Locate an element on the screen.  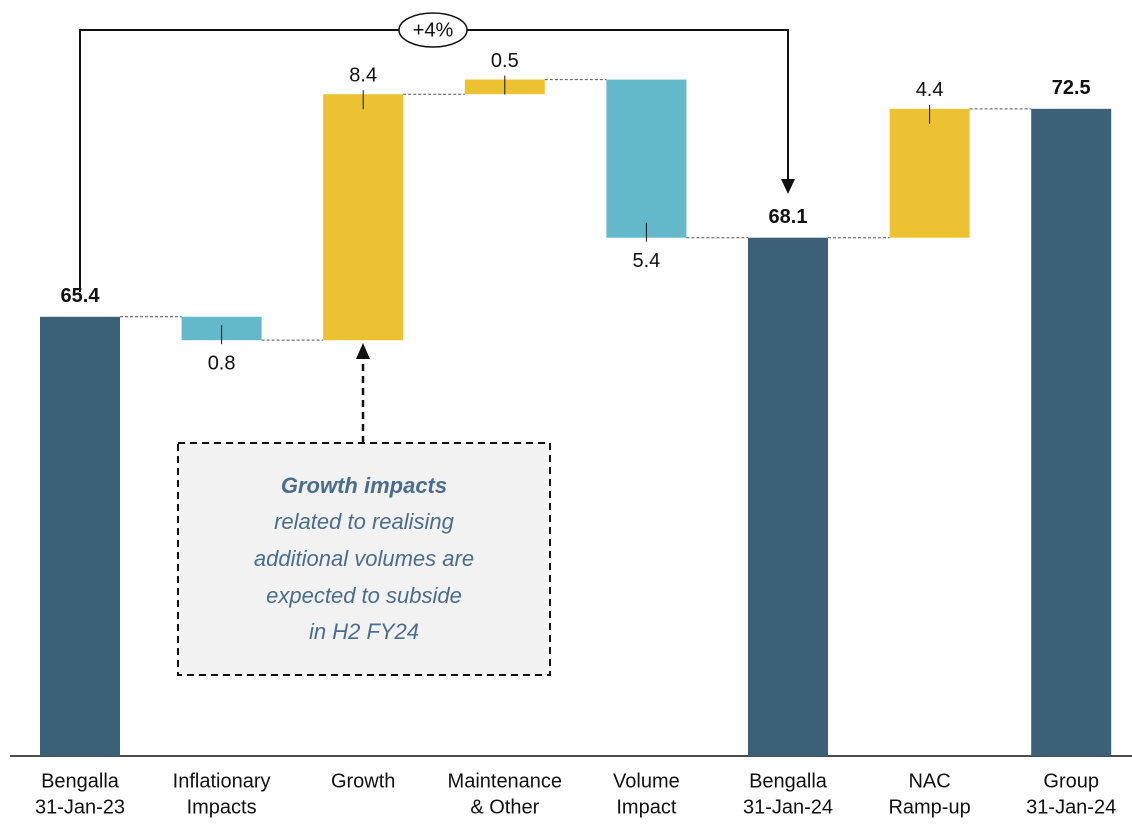
value-label: 65.4 is located at coordinates (81, 296).